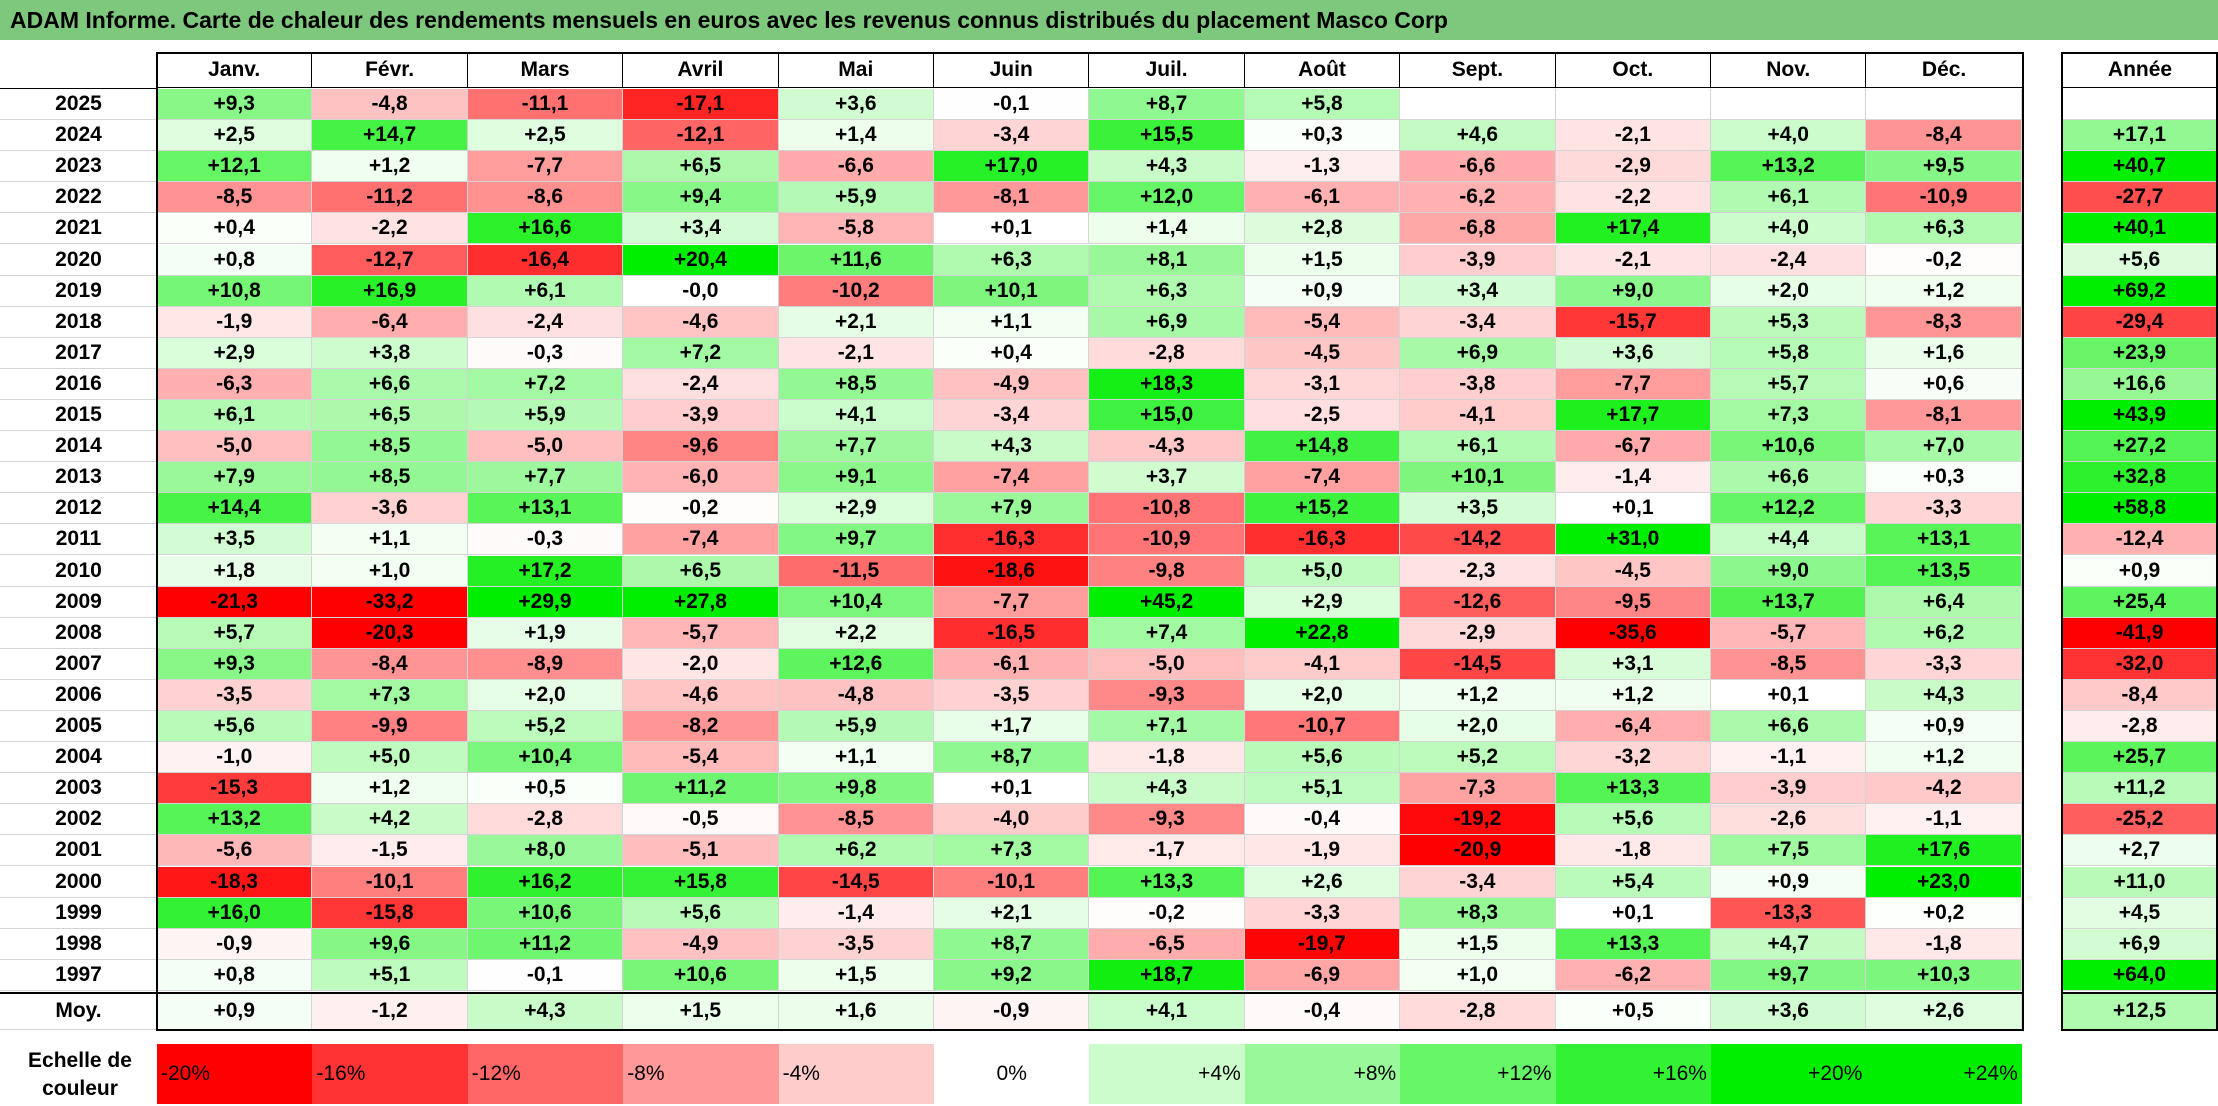  What do you see at coordinates (1012, 198) in the screenshot?
I see `heatmap-cell: -8,1` at bounding box center [1012, 198].